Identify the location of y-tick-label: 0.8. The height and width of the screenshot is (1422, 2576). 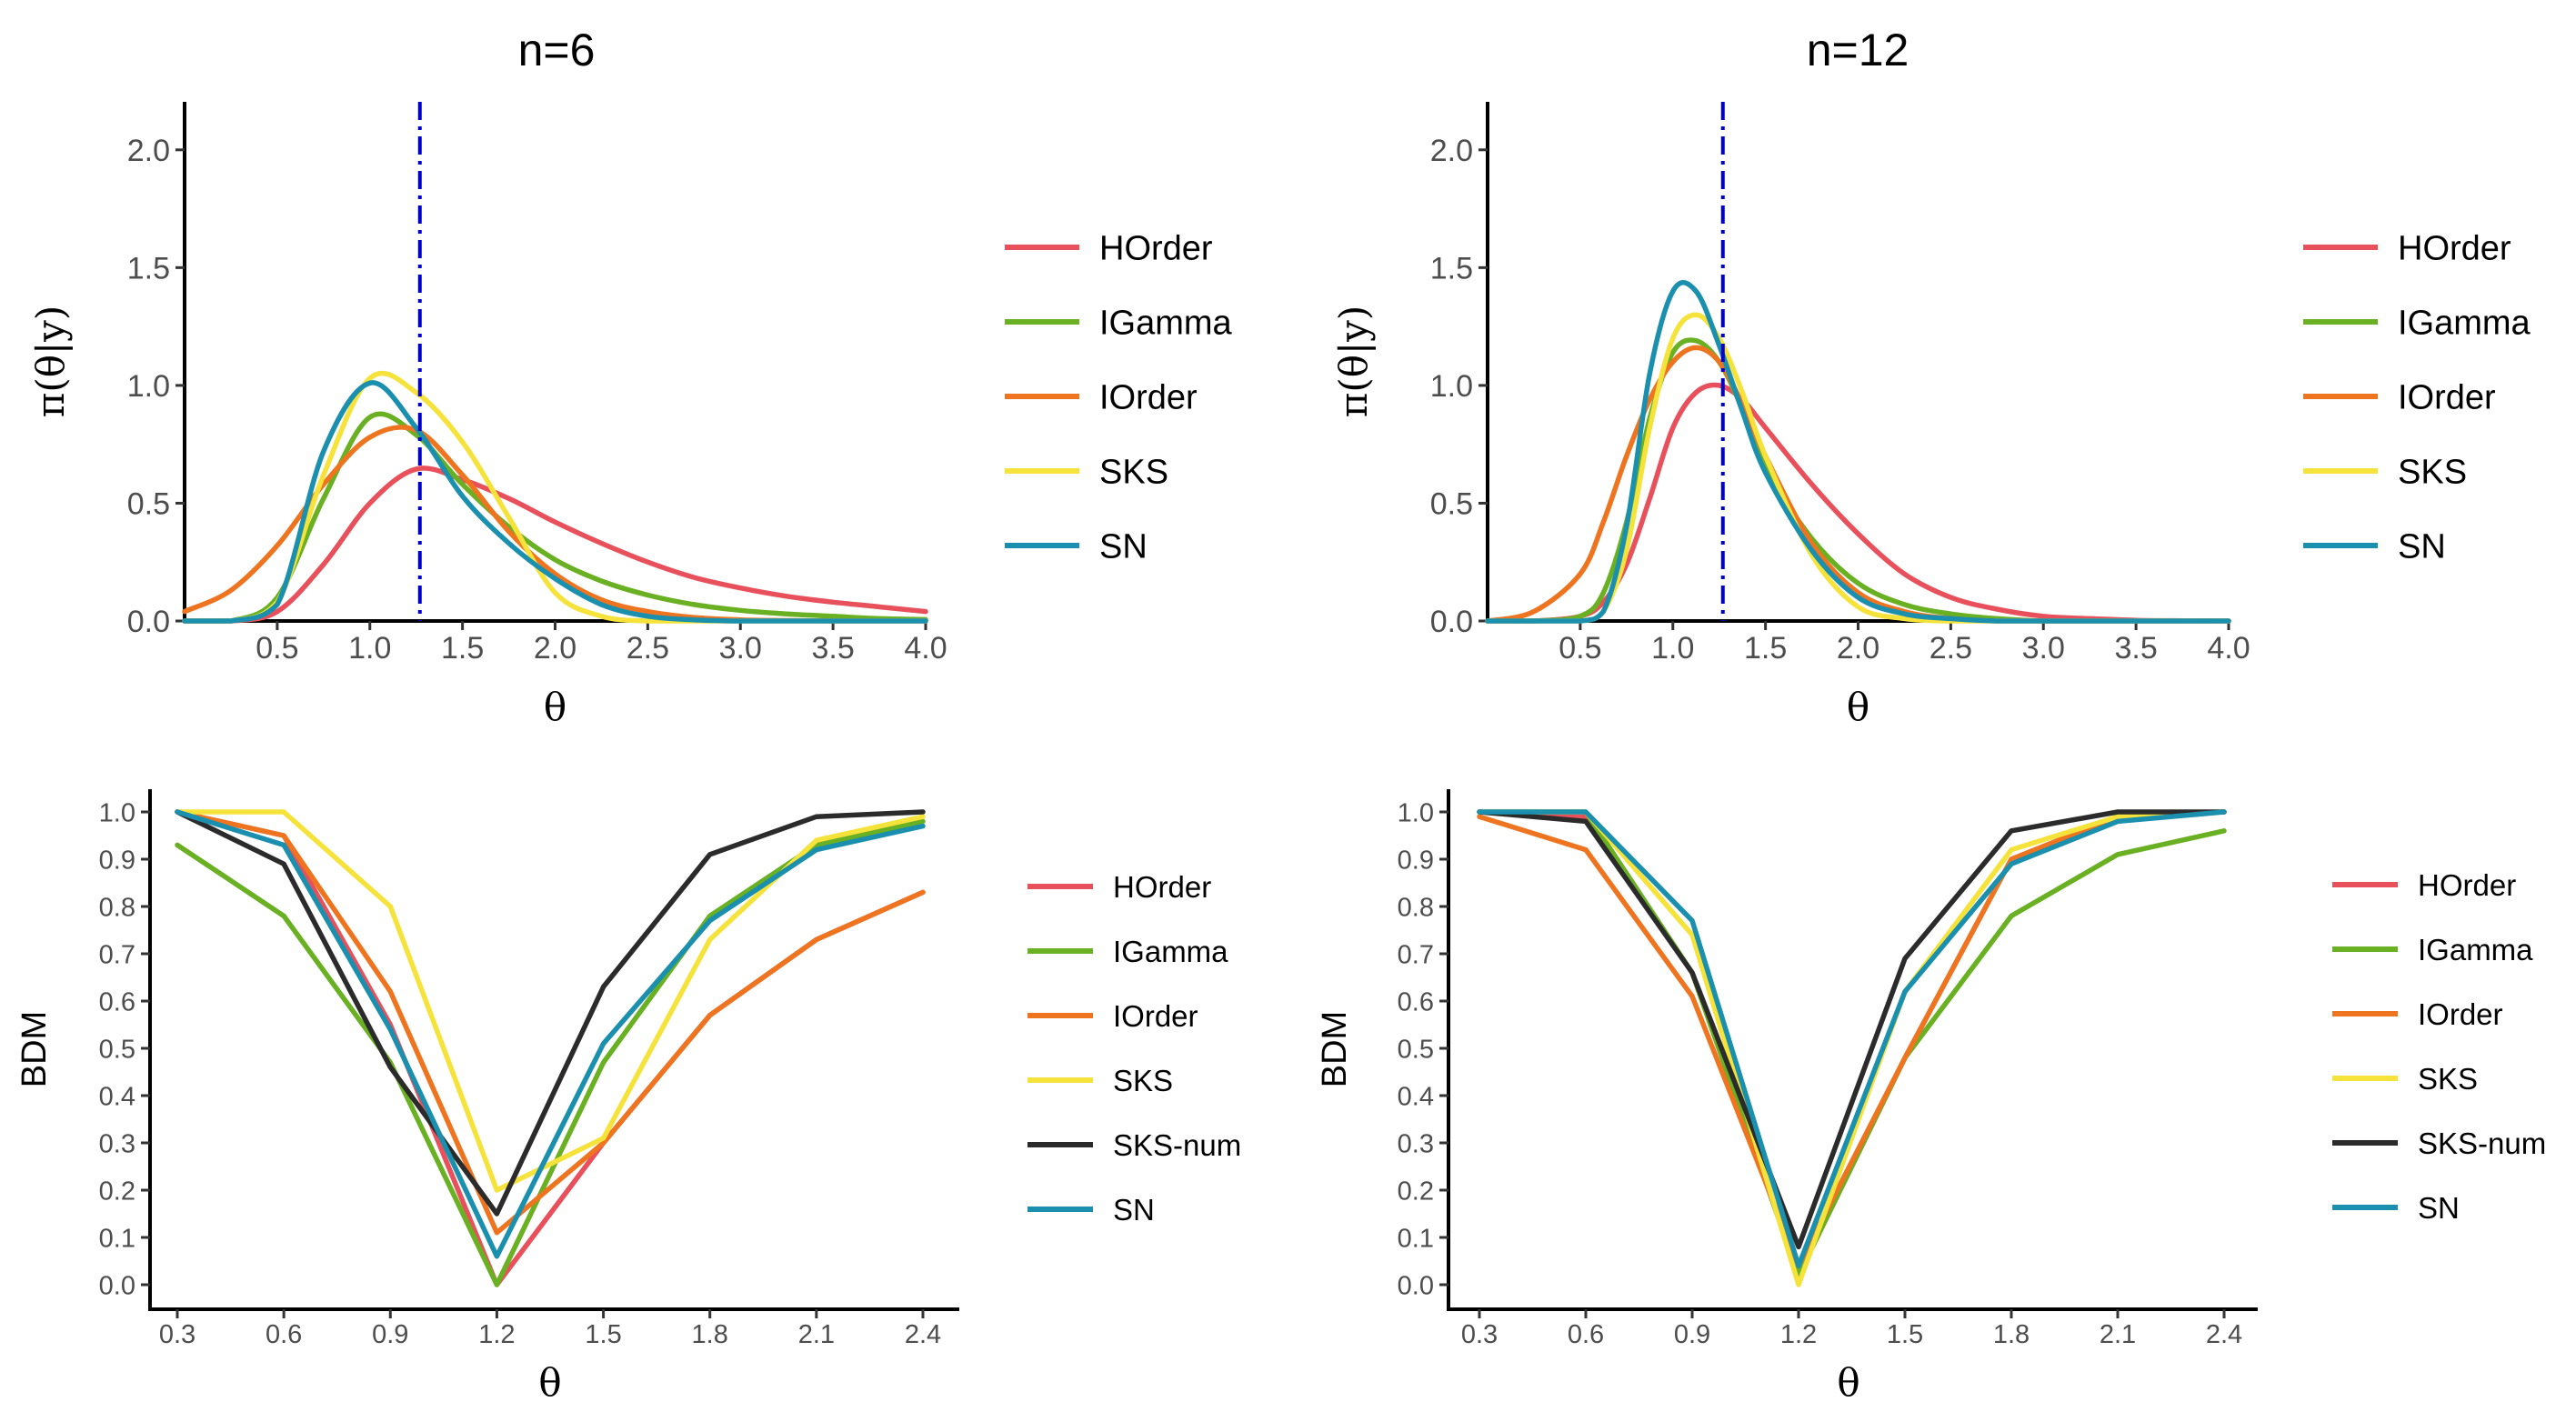
(1416, 908).